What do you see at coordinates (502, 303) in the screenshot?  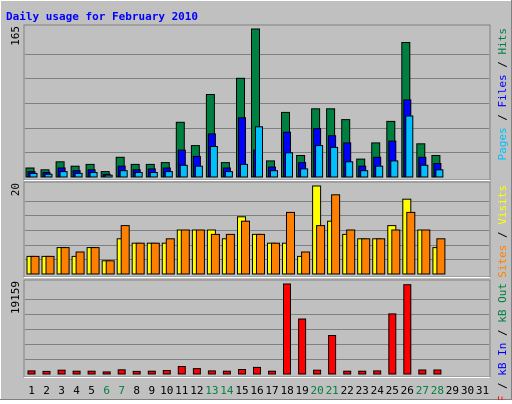 I see `legend-entry: kB Out` at bounding box center [502, 303].